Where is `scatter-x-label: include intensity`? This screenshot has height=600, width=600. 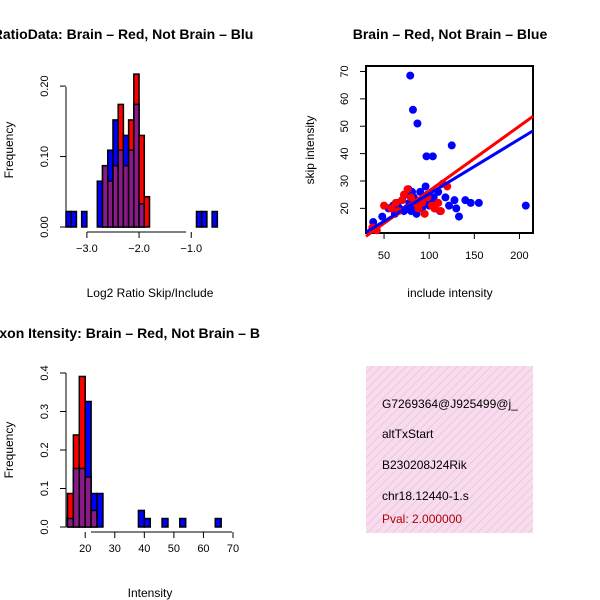 scatter-x-label: include intensity is located at coordinates (449, 293).